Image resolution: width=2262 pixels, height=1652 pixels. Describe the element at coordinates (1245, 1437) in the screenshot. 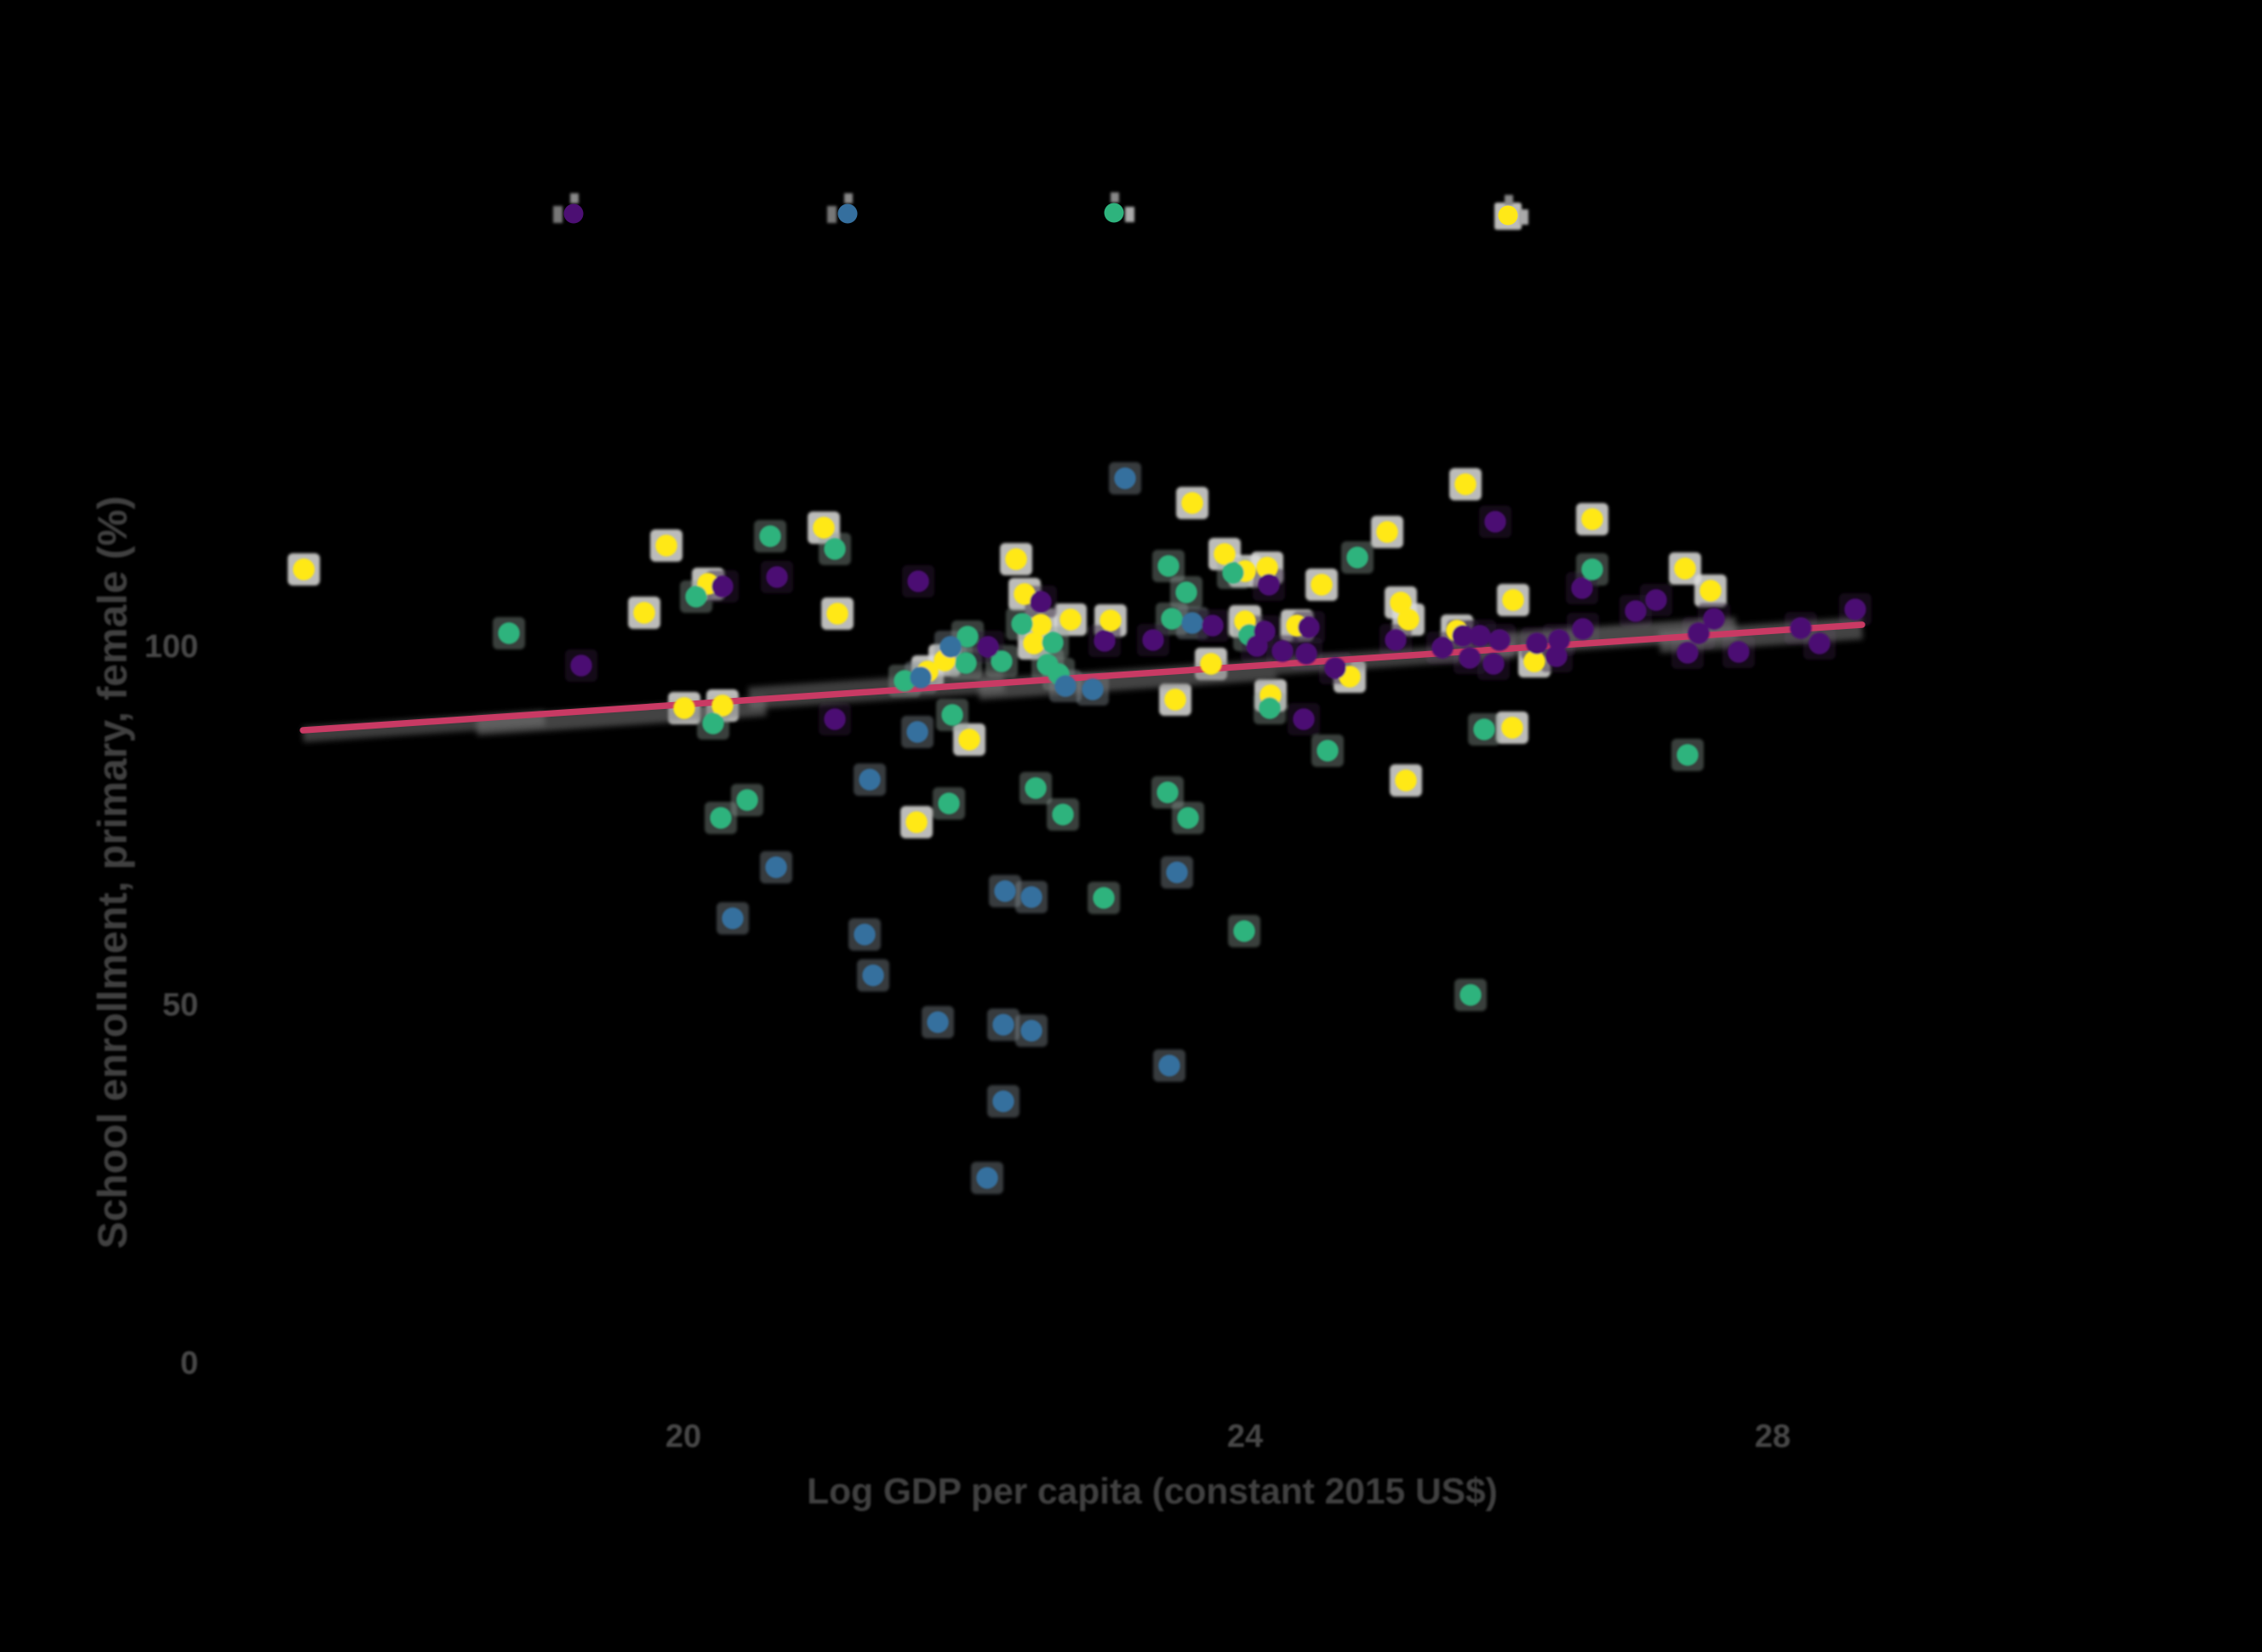

I see `svg-text: 24` at that location.